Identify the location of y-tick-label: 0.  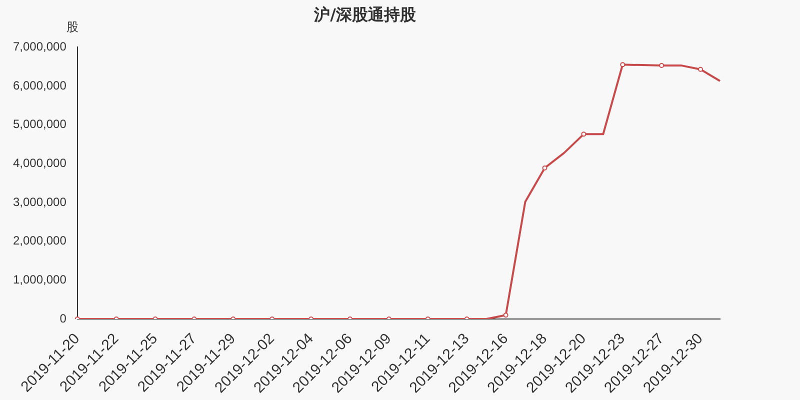
(63, 318).